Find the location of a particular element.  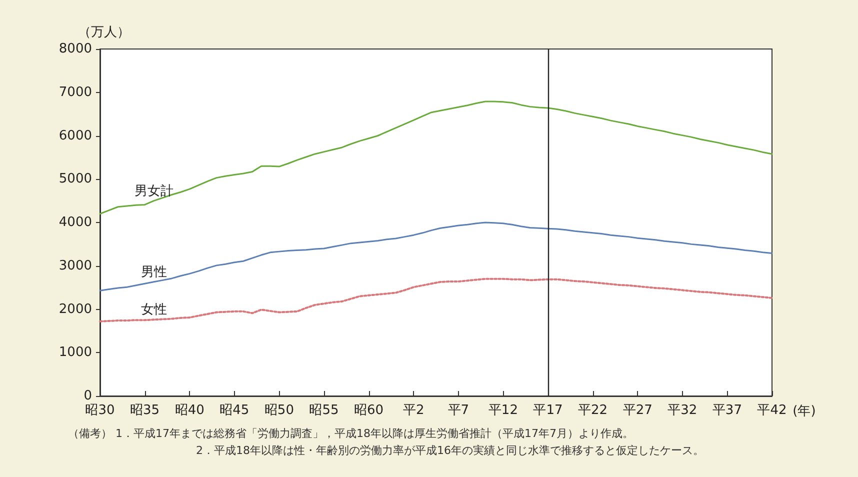

y-tick-label: 4000 is located at coordinates (75, 222).